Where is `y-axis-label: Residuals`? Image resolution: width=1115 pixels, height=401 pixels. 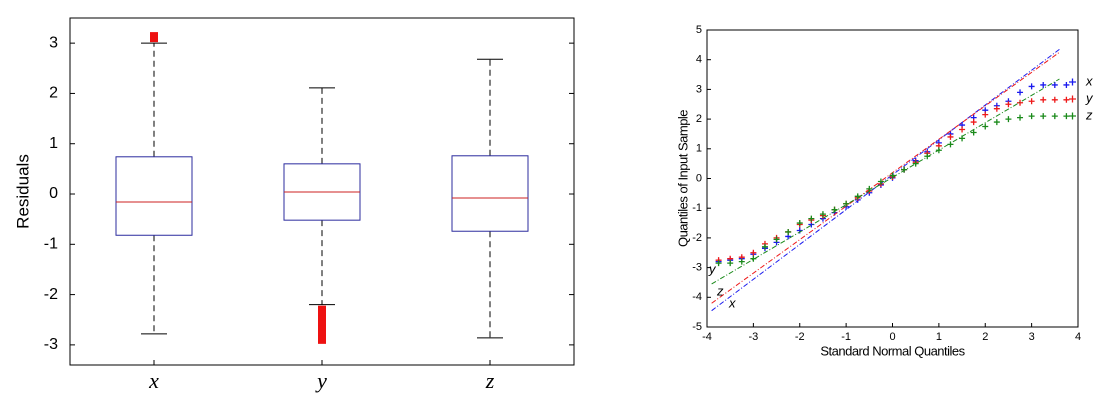
y-axis-label: Residuals is located at coordinates (22, 191).